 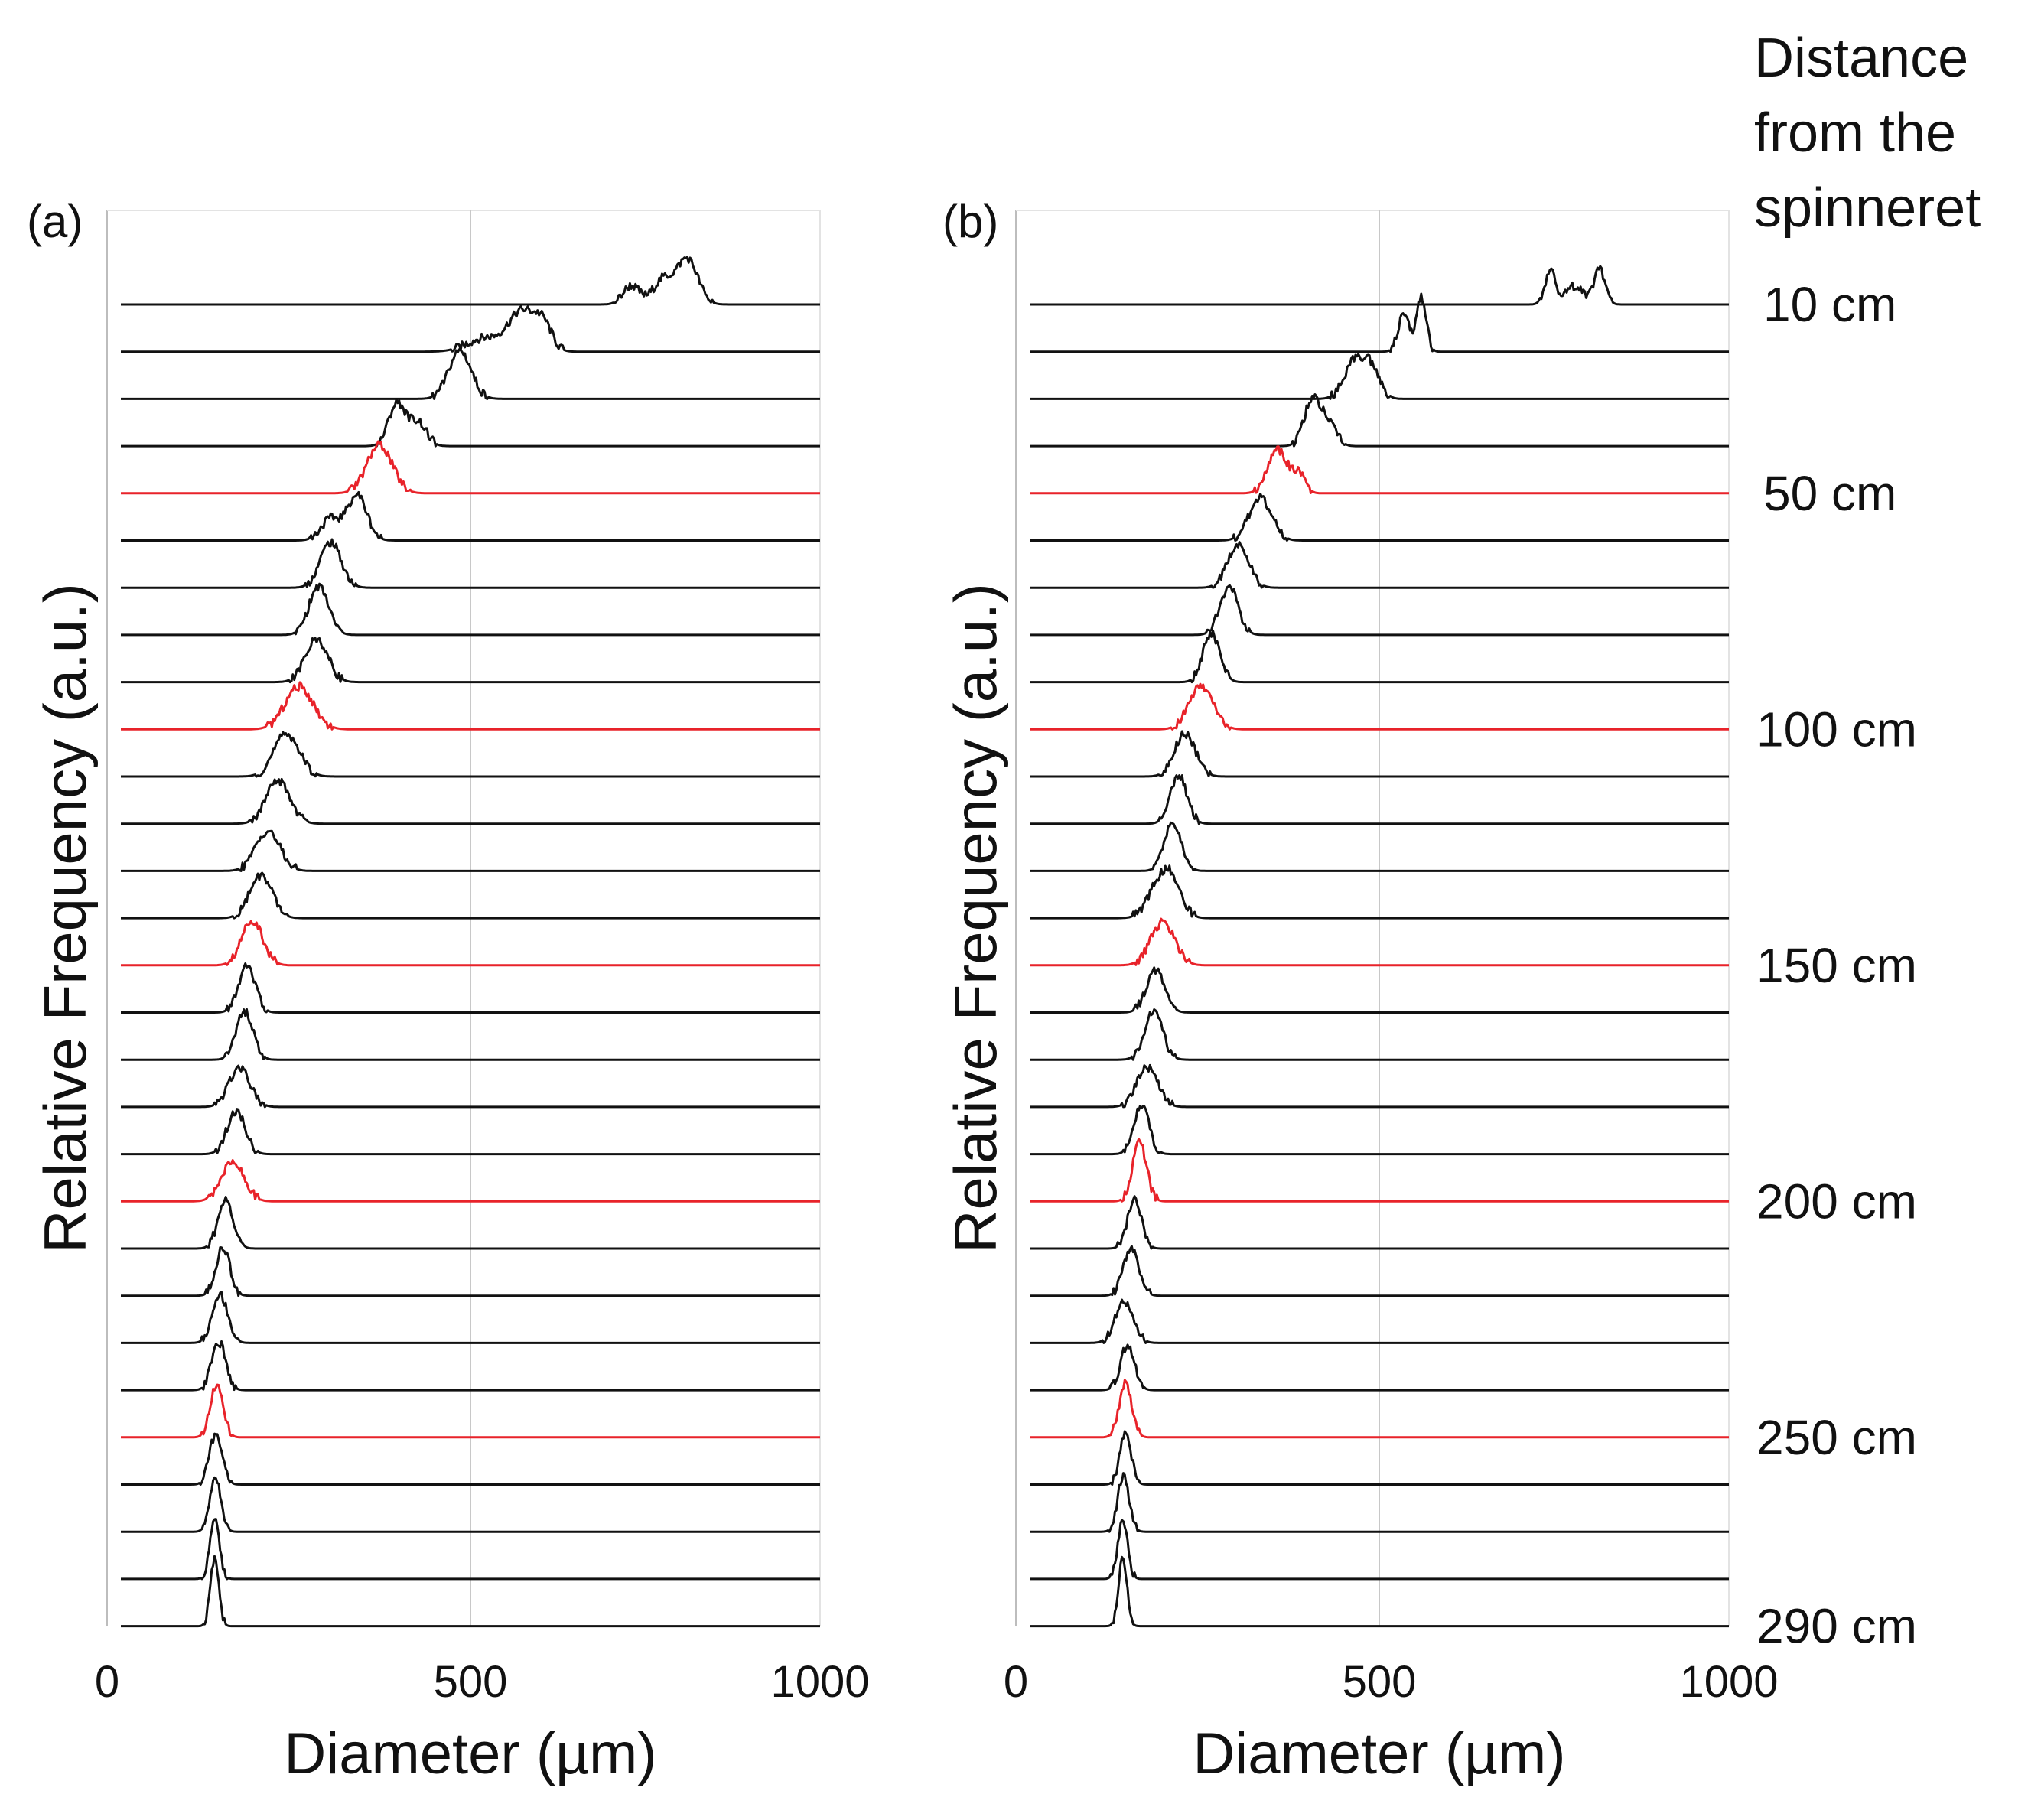 I want to click on distance-label: 150 cm, so click(x=1836, y=965).